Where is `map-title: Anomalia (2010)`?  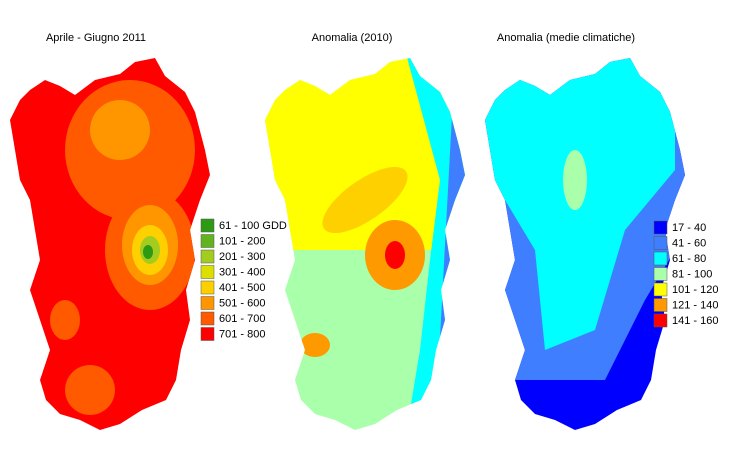 map-title: Anomalia (2010) is located at coordinates (352, 38).